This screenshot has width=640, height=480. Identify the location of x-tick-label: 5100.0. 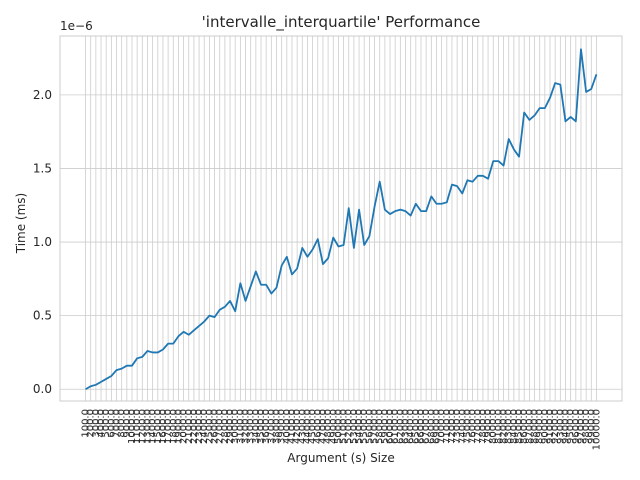
(344, 426).